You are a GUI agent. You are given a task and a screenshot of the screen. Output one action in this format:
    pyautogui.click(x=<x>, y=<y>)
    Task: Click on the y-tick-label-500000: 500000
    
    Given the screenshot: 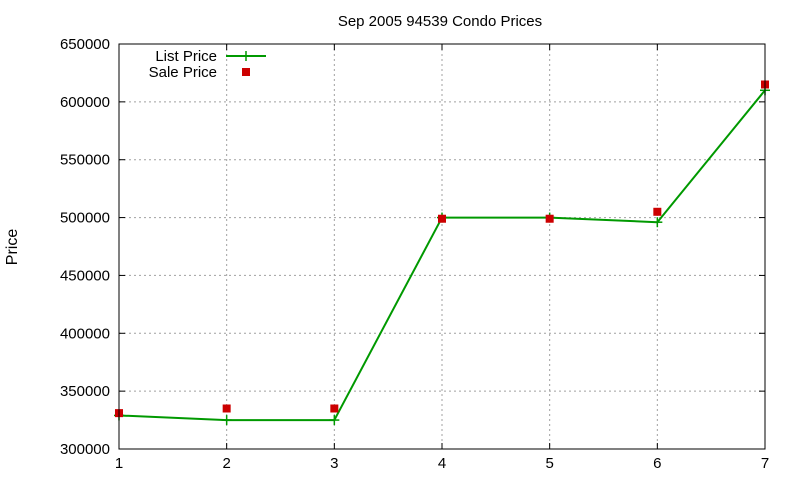 What is the action you would take?
    pyautogui.click(x=85, y=218)
    